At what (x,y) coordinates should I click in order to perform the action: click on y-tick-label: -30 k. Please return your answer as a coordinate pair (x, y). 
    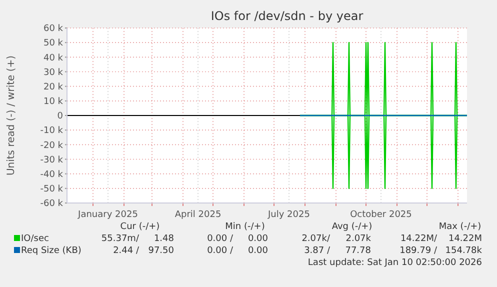
    Looking at the image, I should click on (52, 160).